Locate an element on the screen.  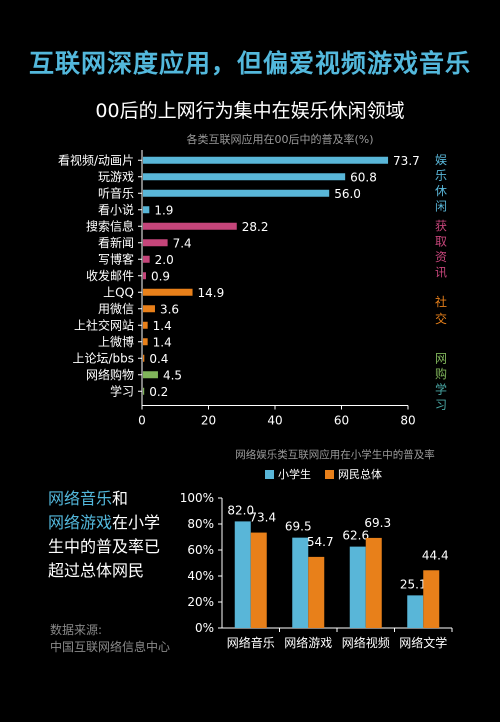
chart2-category-label: 网络音乐 is located at coordinates (251, 642).